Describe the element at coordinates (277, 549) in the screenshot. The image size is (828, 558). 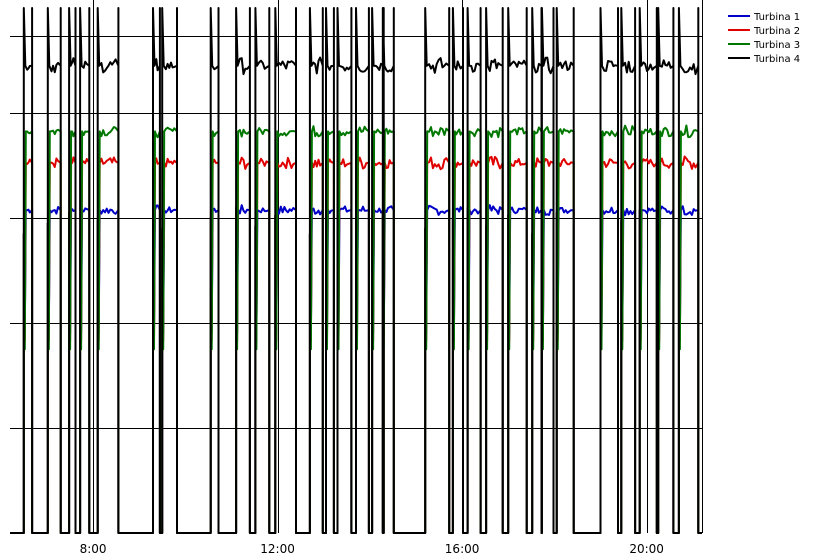
I see `x-tick-label: 12:00` at that location.